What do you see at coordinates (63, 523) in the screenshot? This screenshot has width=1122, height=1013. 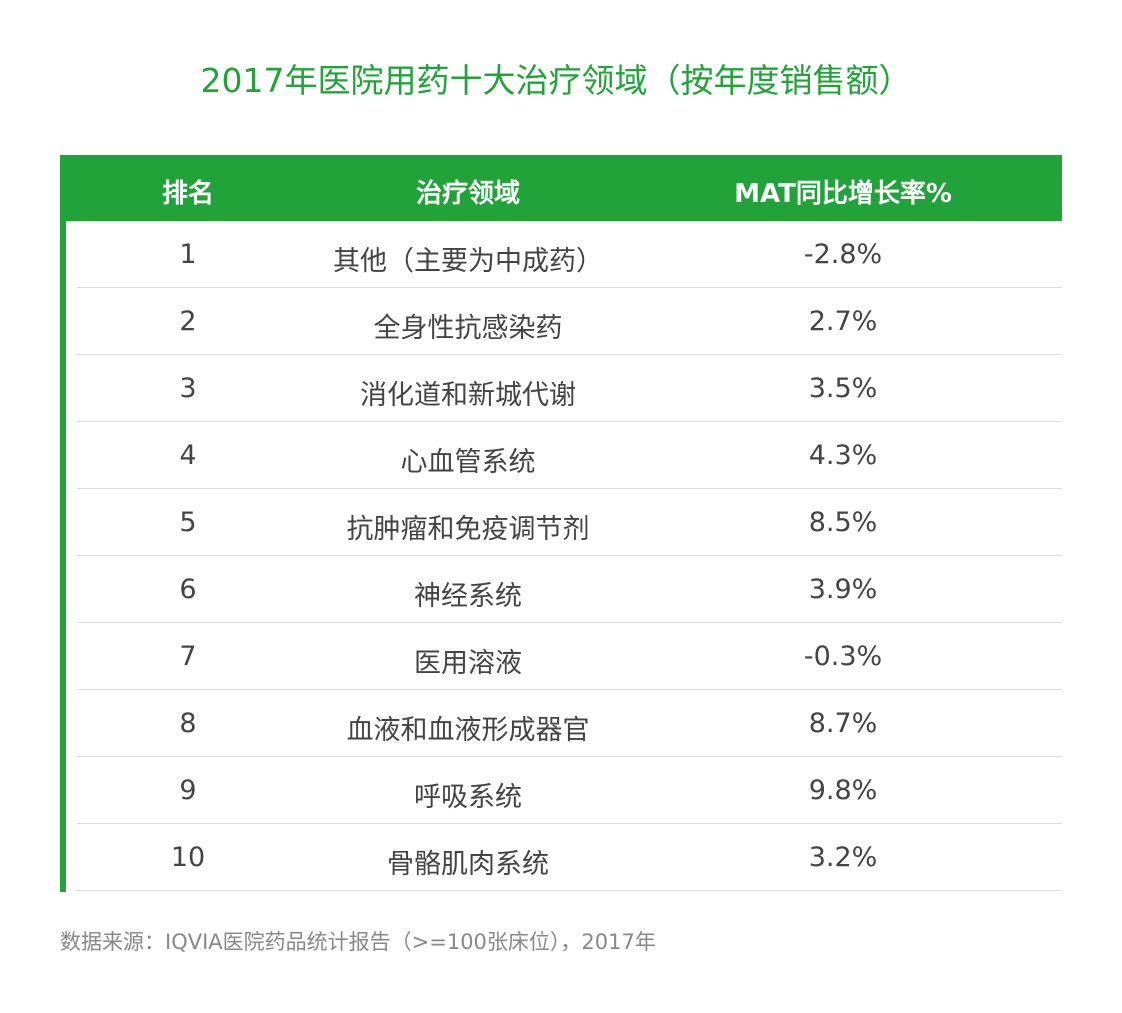 I see `table-accent-bar` at bounding box center [63, 523].